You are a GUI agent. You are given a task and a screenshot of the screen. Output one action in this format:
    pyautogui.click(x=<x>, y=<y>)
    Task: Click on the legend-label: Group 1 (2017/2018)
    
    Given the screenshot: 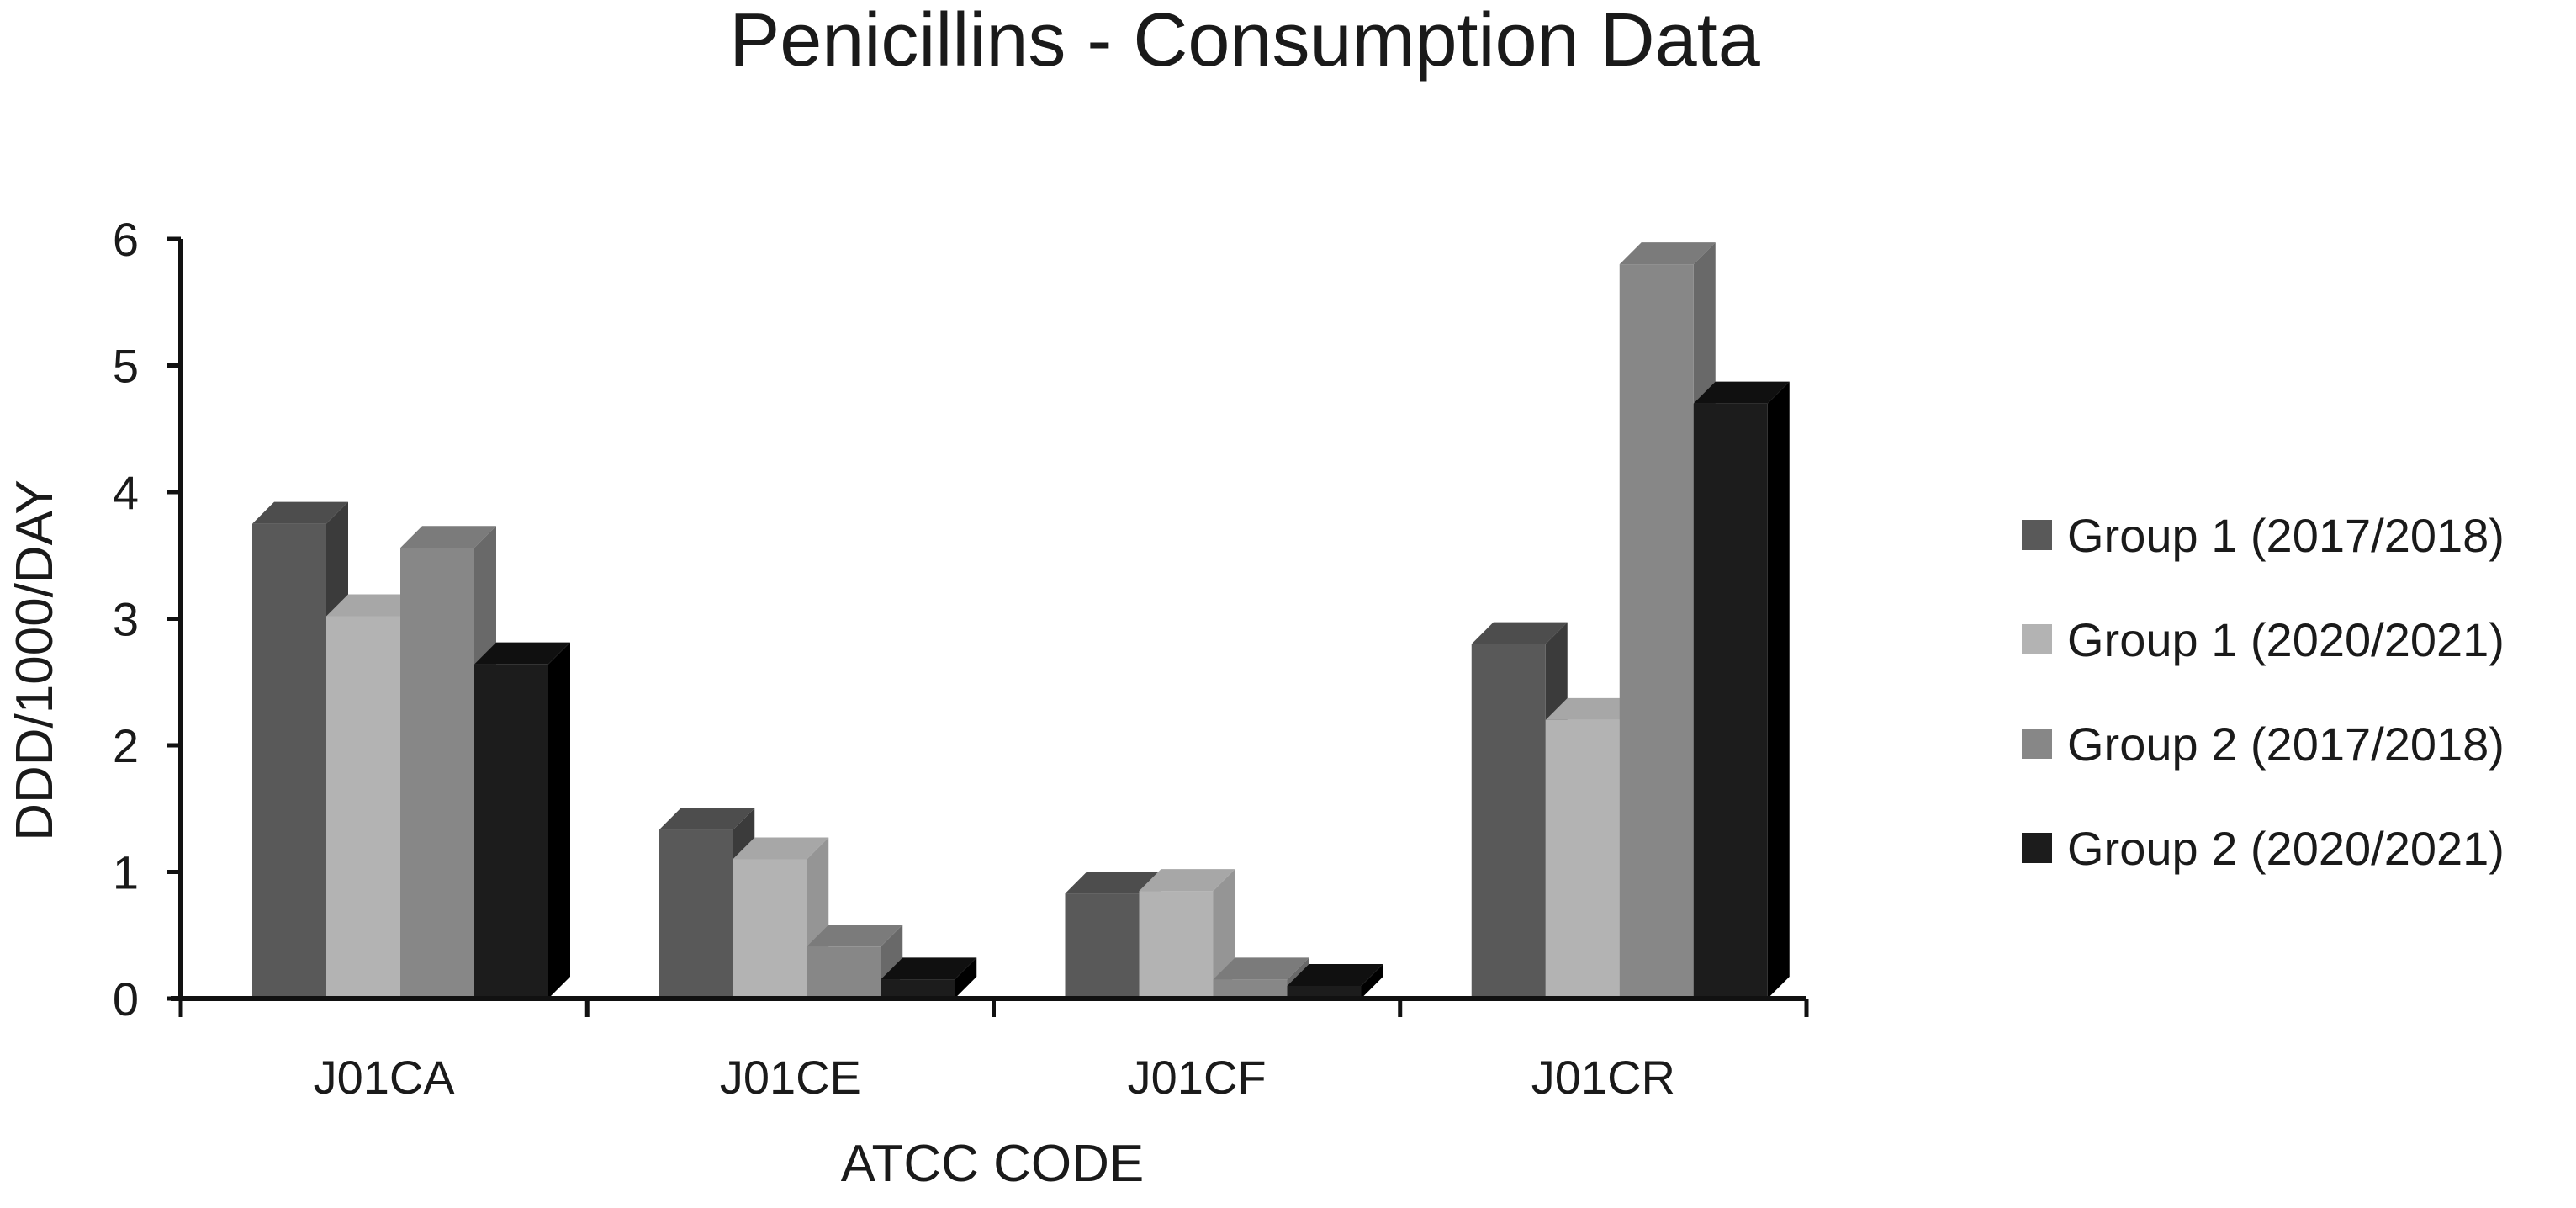 What is the action you would take?
    pyautogui.click(x=2286, y=535)
    